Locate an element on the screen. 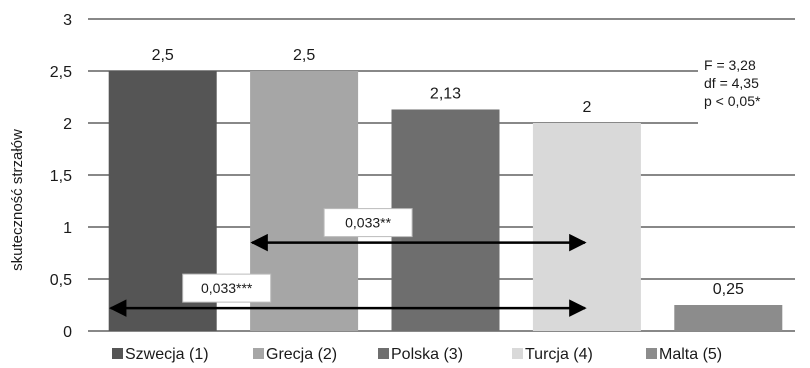 This screenshot has height=368, width=810. comparison-label: 0,033*** is located at coordinates (227, 288).